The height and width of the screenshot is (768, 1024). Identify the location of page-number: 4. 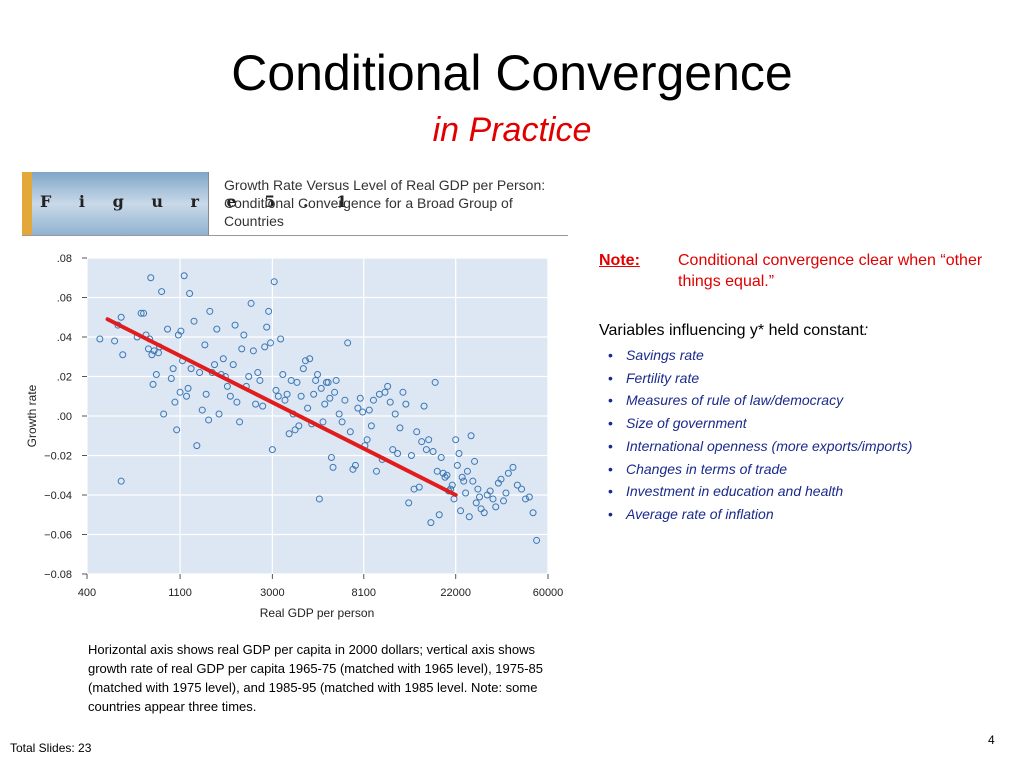
(991, 740).